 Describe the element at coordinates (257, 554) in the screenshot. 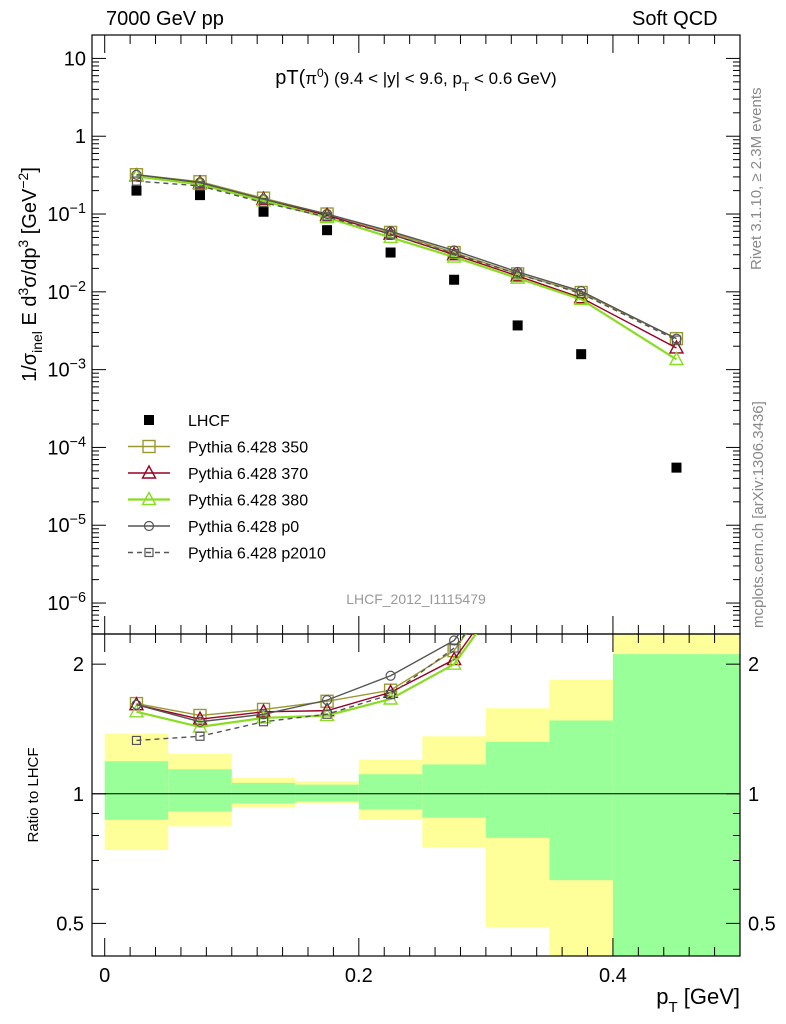

I see `legend-label: Pythia 6.428 p2010` at that location.